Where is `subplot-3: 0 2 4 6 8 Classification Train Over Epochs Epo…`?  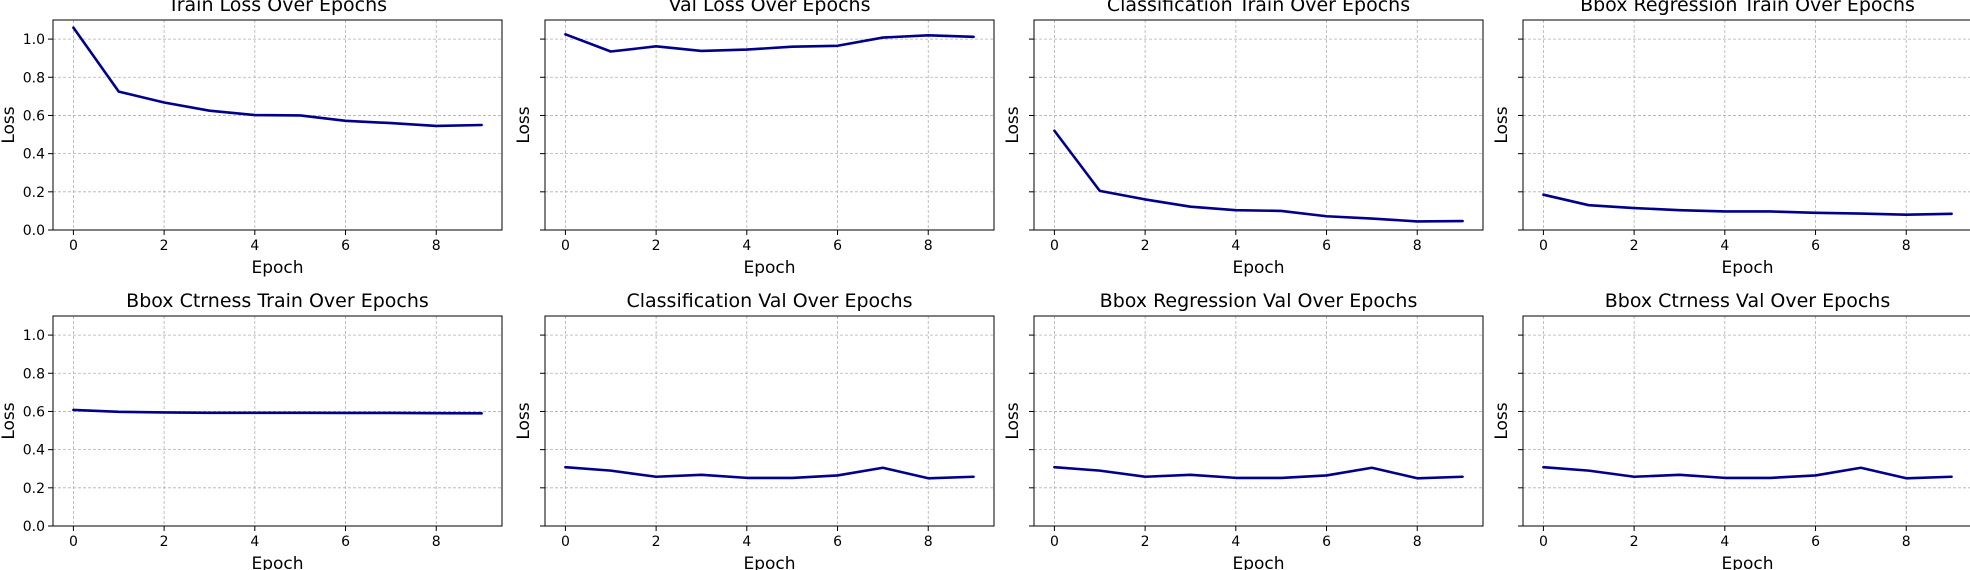 subplot-3: 0 2 4 6 8 Classification Train Over Epochs Epo… is located at coordinates (1243, 139).